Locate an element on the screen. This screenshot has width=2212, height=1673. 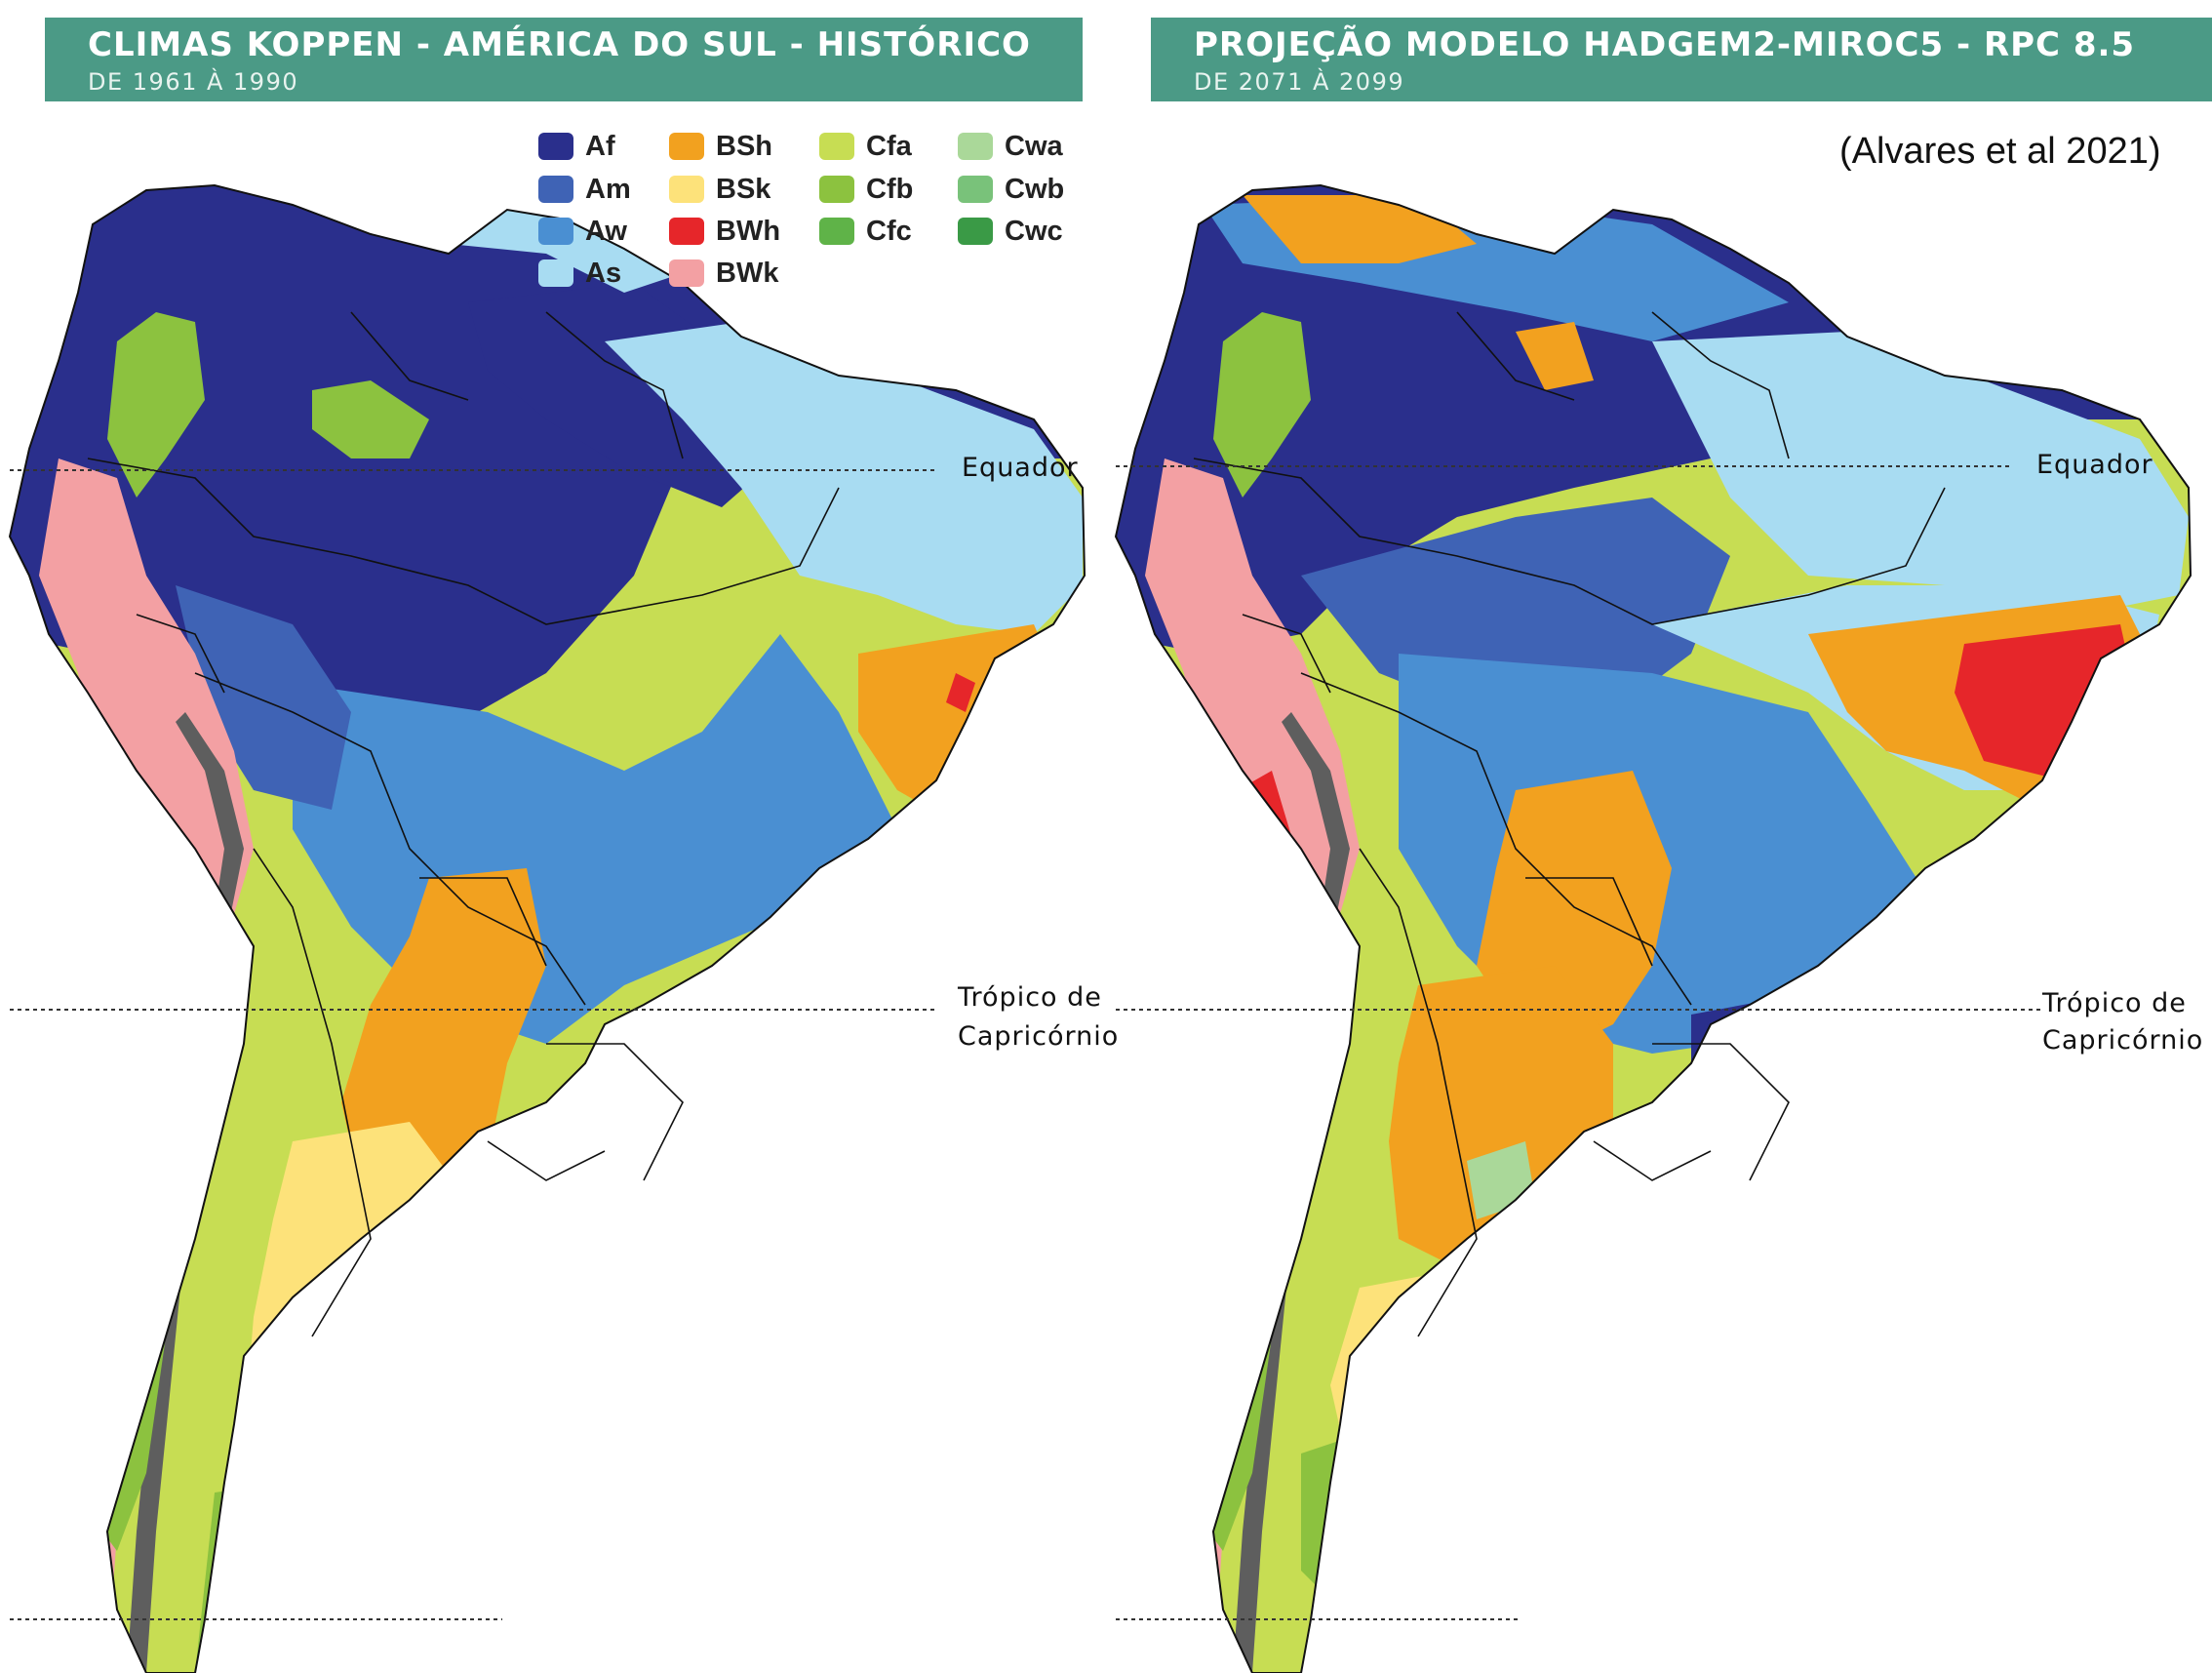
legend-code: Cfc is located at coordinates (889, 231).